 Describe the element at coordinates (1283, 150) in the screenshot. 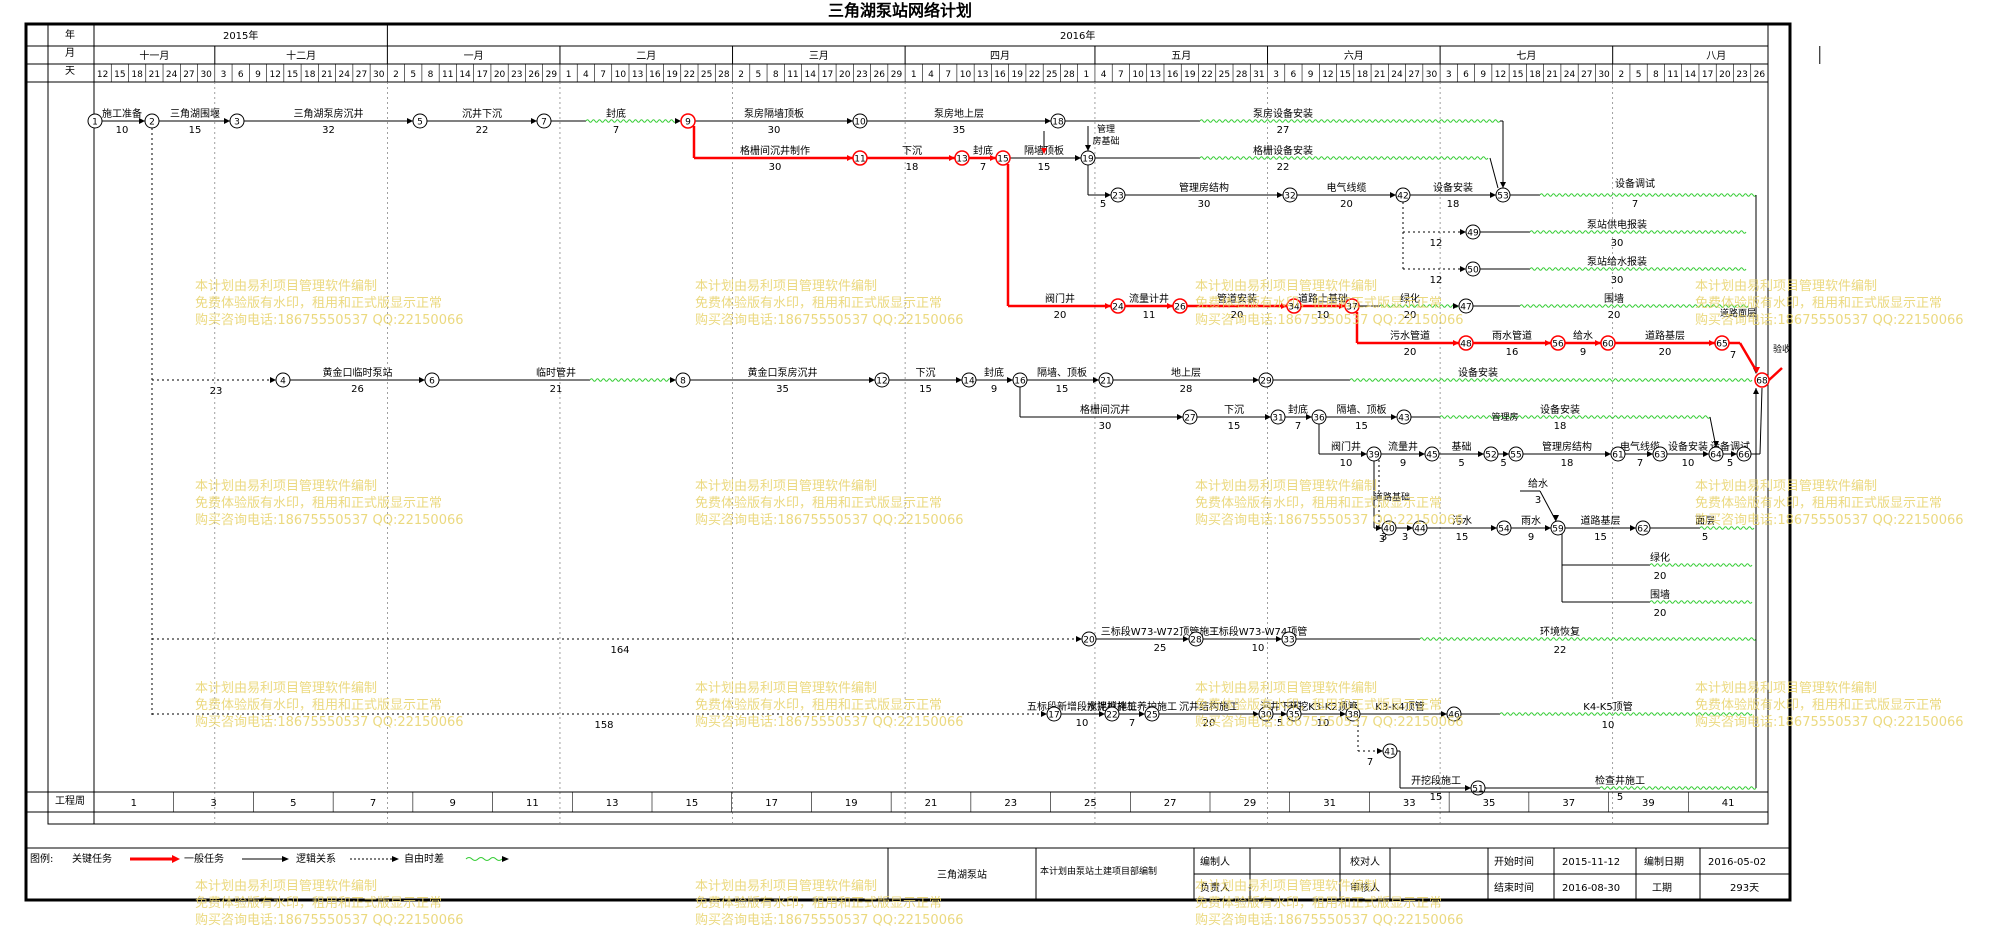

I see `activity-name: 格栅设备安装` at that location.